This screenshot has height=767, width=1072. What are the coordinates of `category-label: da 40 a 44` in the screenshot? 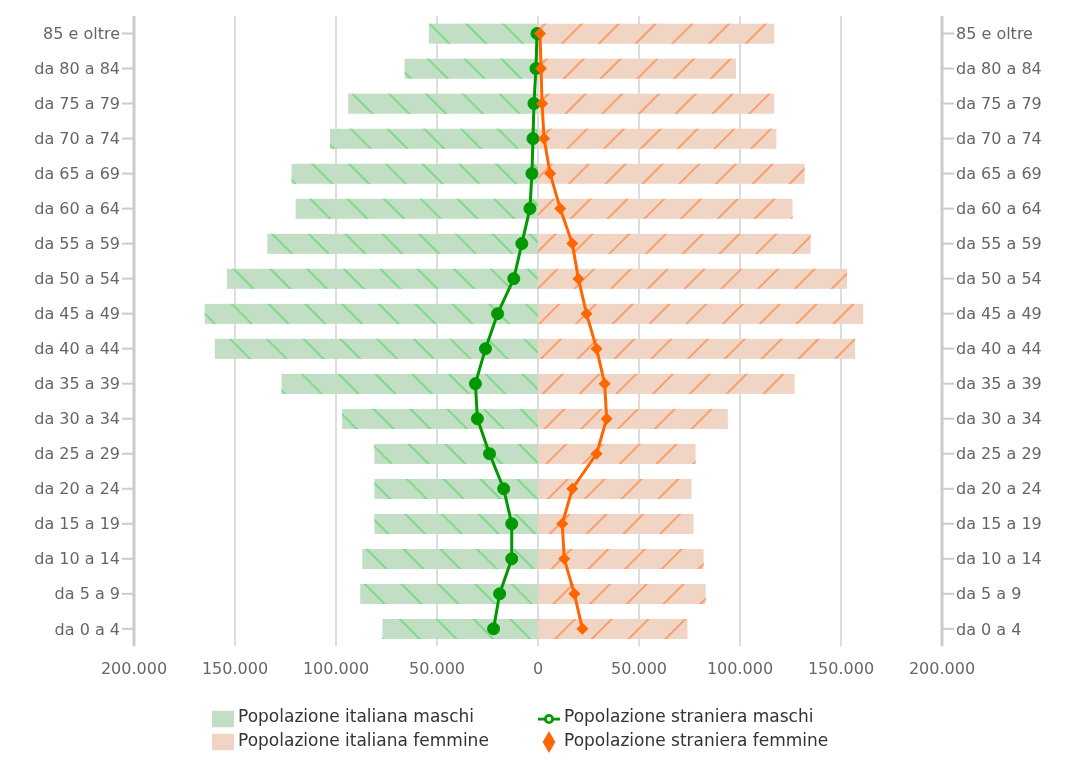 It's located at (999, 349).